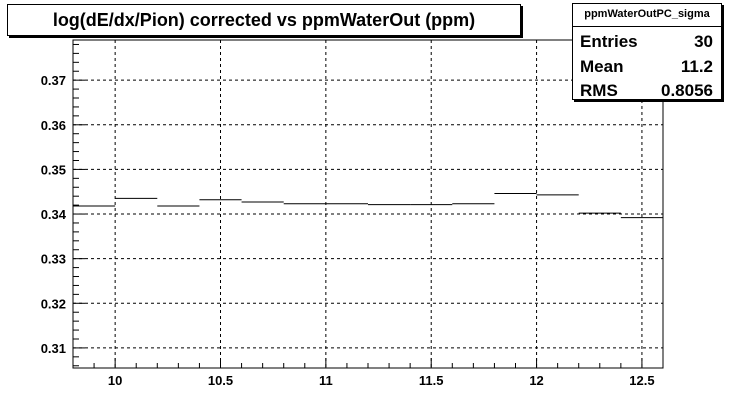  Describe the element at coordinates (326, 380) in the screenshot. I see `x-tick-label: 11` at that location.